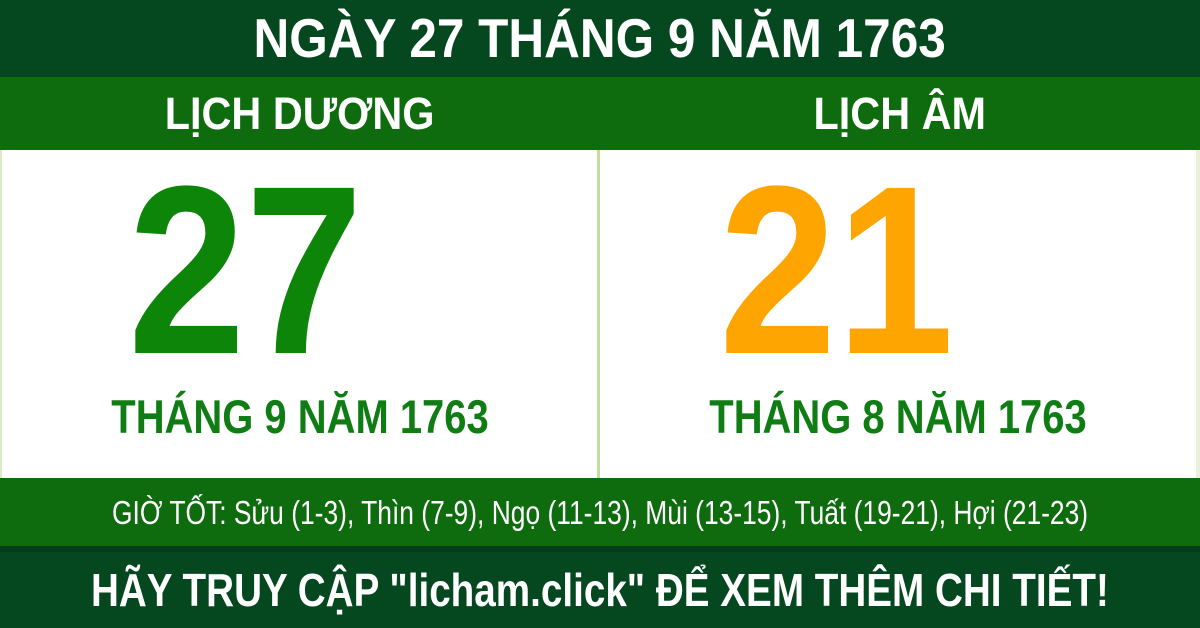  Describe the element at coordinates (836, 270) in the screenshot. I see `lunar-day-number: 21` at that location.